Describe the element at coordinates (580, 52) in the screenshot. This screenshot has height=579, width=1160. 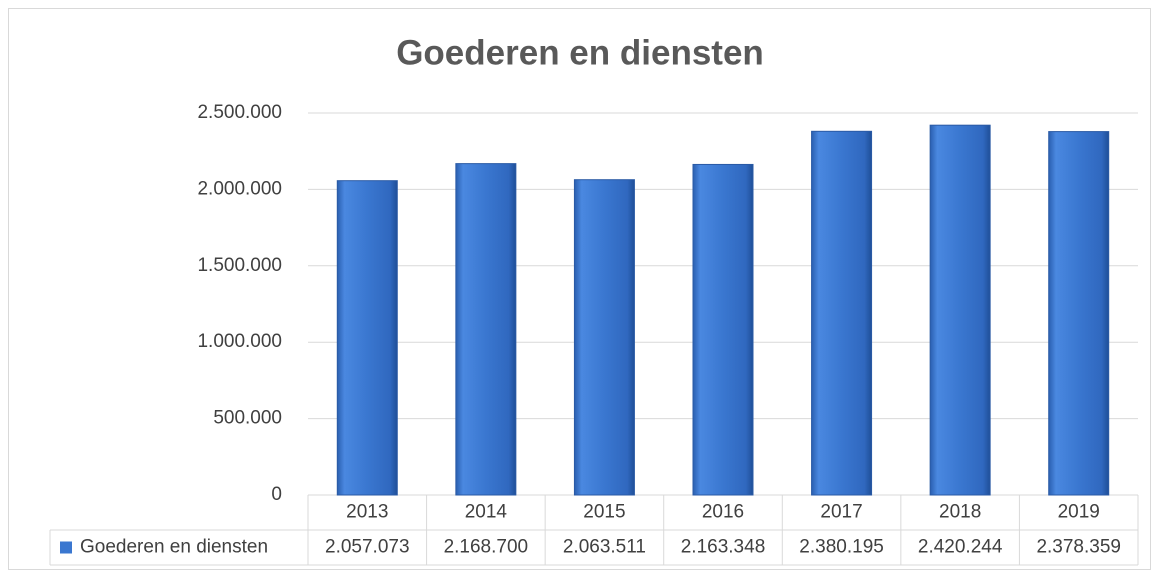
I see `chart-title: Goederen en diensten` at that location.